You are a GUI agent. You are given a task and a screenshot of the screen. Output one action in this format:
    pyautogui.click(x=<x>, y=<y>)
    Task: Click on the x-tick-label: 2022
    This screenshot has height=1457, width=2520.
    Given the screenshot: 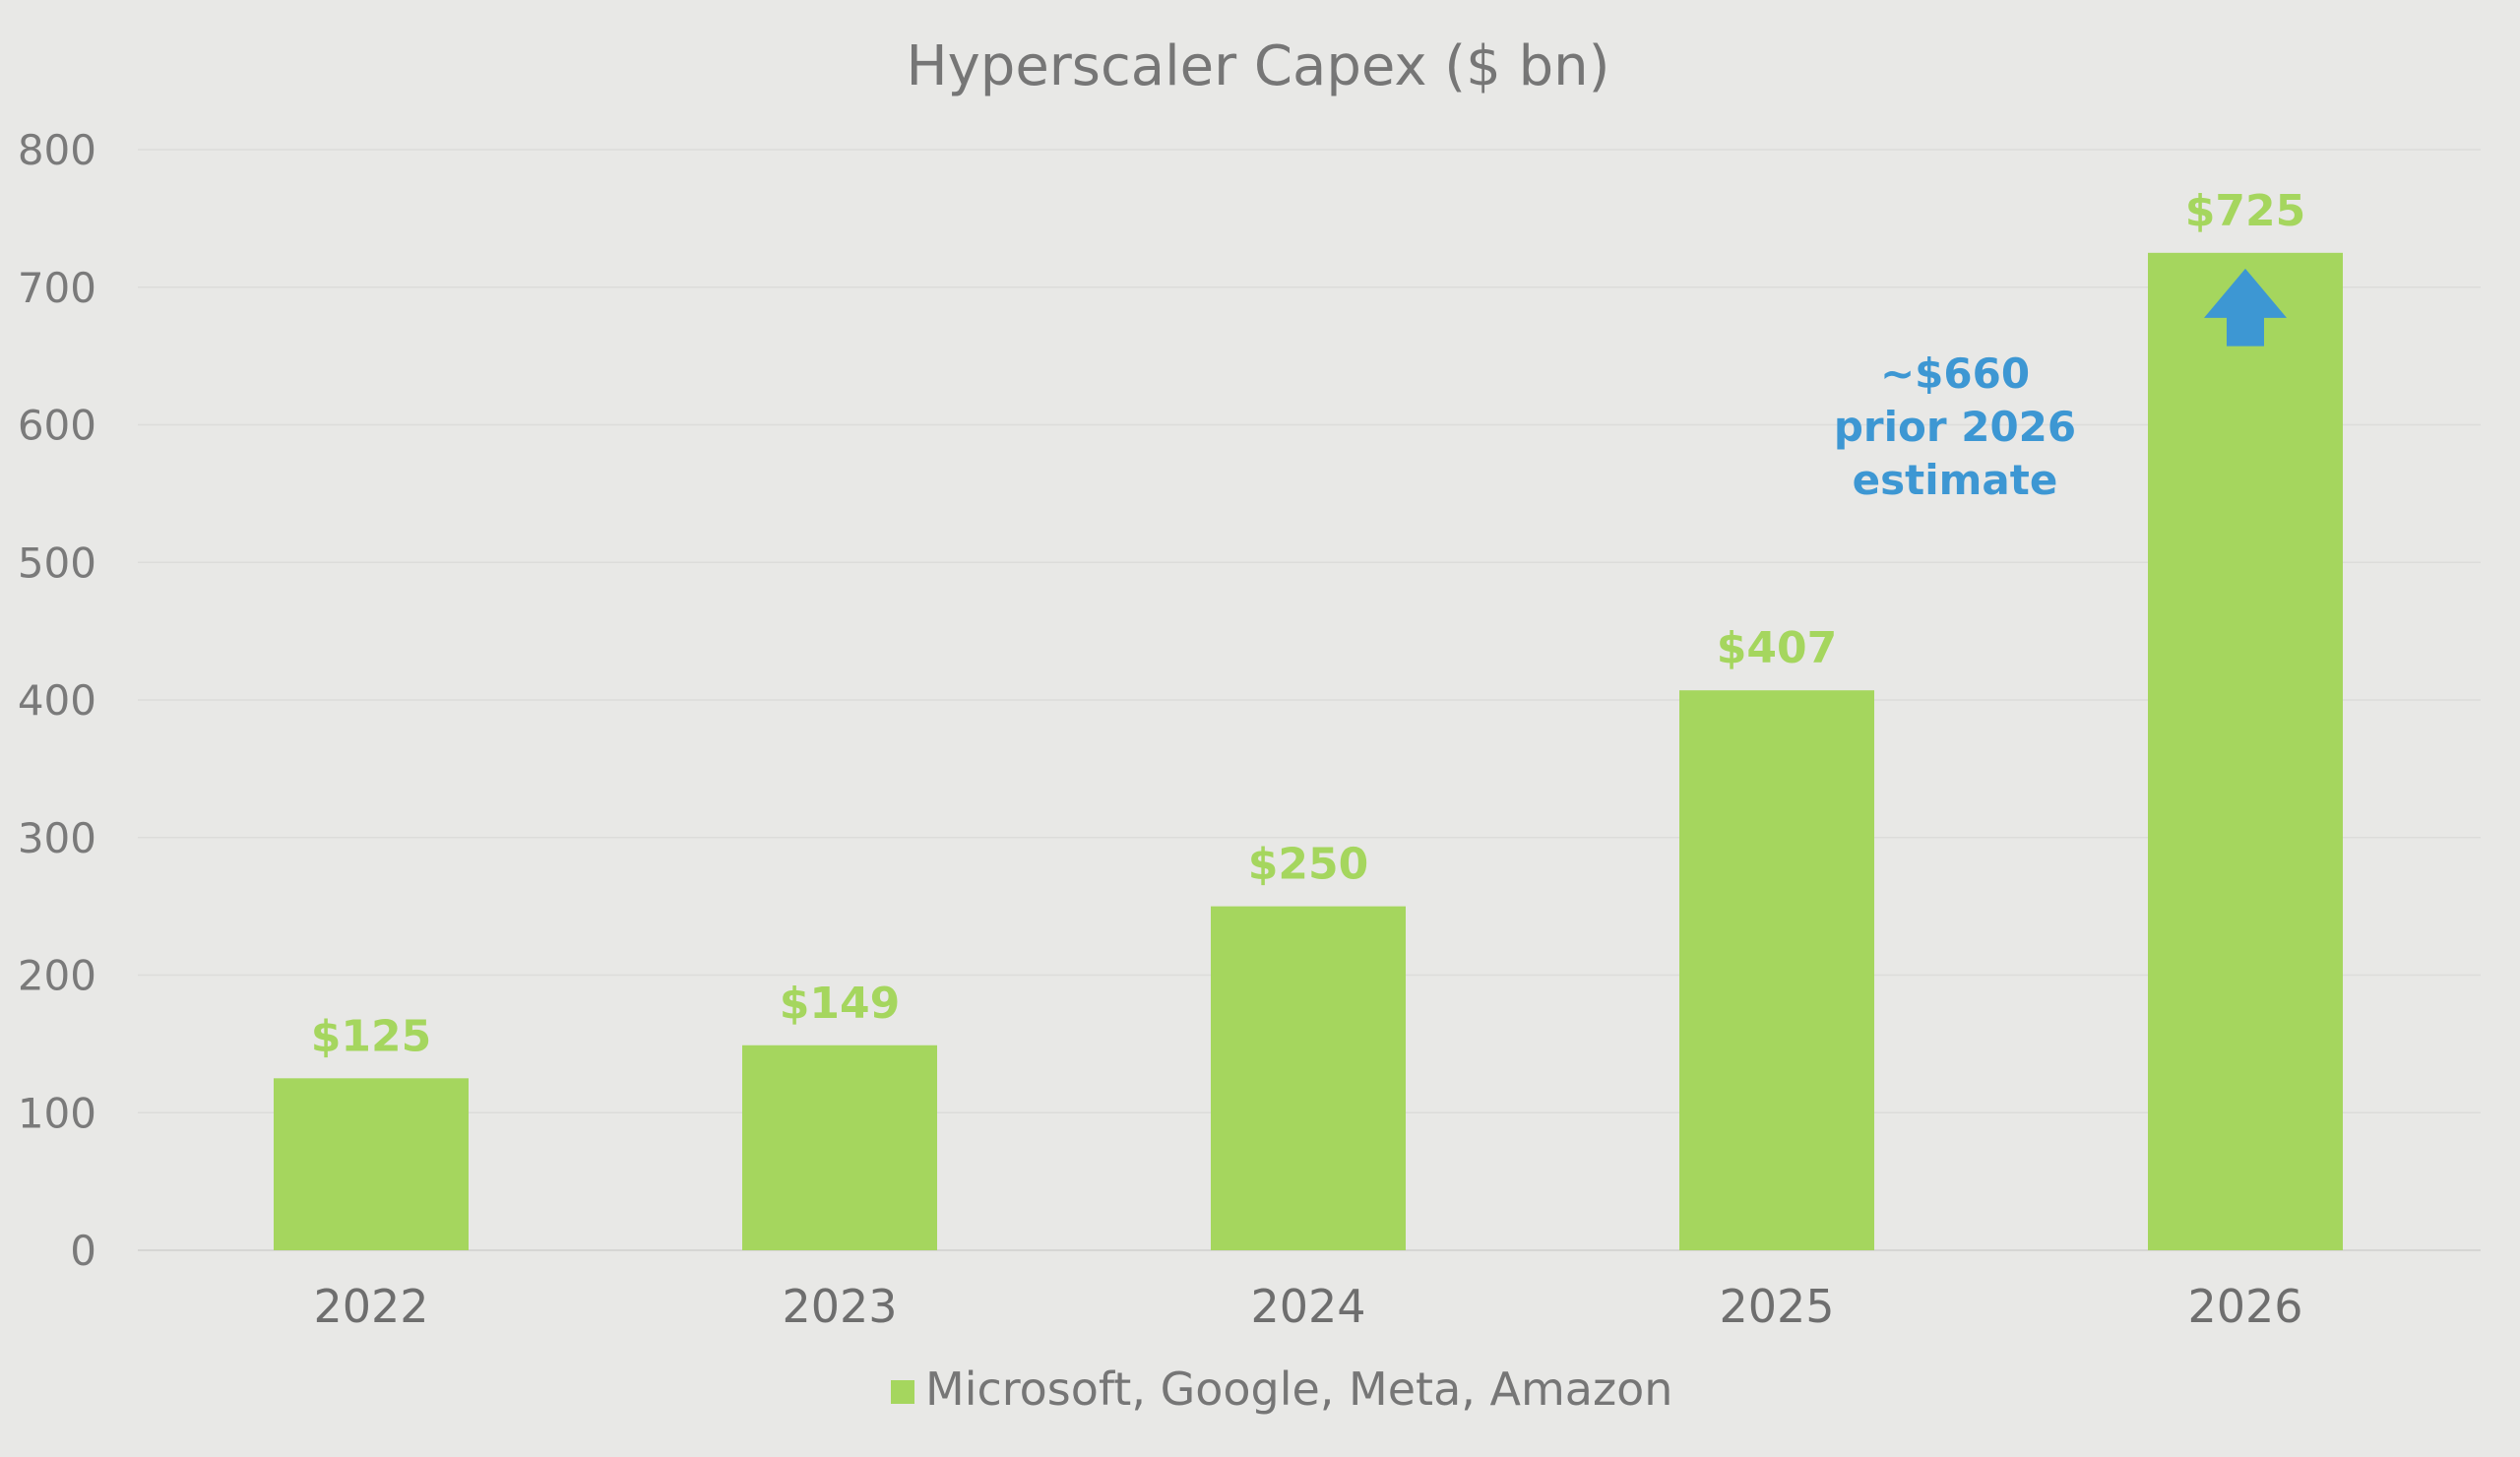 What is the action you would take?
    pyautogui.click(x=370, y=1306)
    